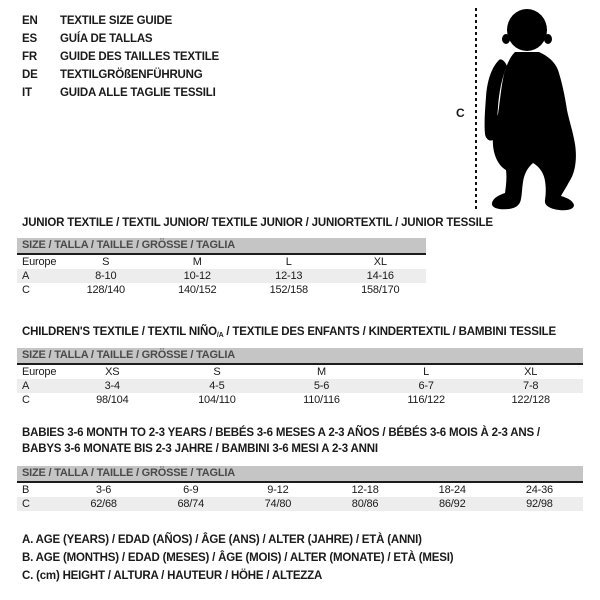 The height and width of the screenshot is (600, 600). Describe the element at coordinates (300, 372) in the screenshot. I see `table-row: Europe XS S M L XL` at that location.